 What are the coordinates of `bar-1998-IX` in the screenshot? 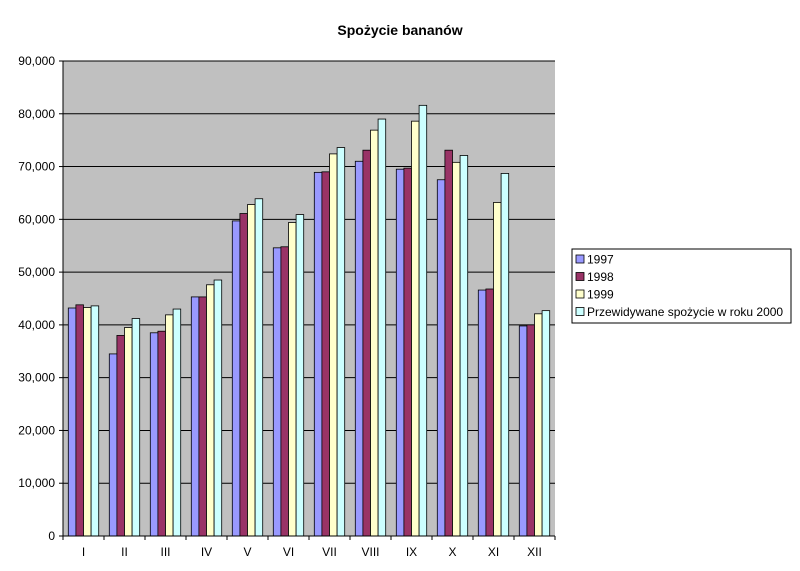 It's located at (407, 352).